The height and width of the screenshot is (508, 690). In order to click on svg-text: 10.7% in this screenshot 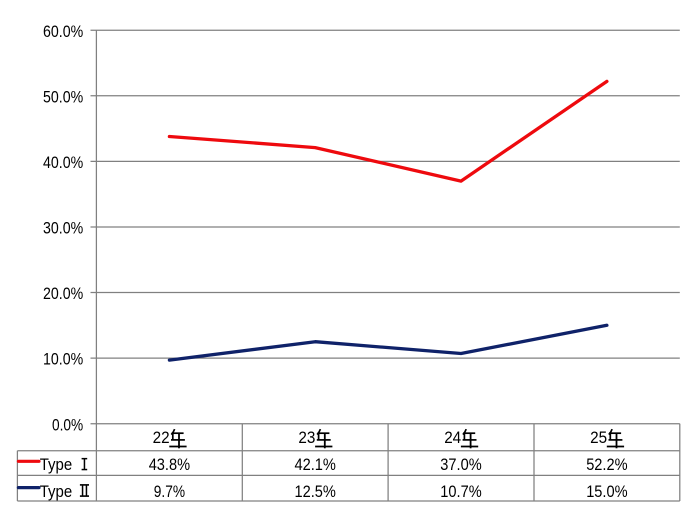, I will do `click(461, 492)`.